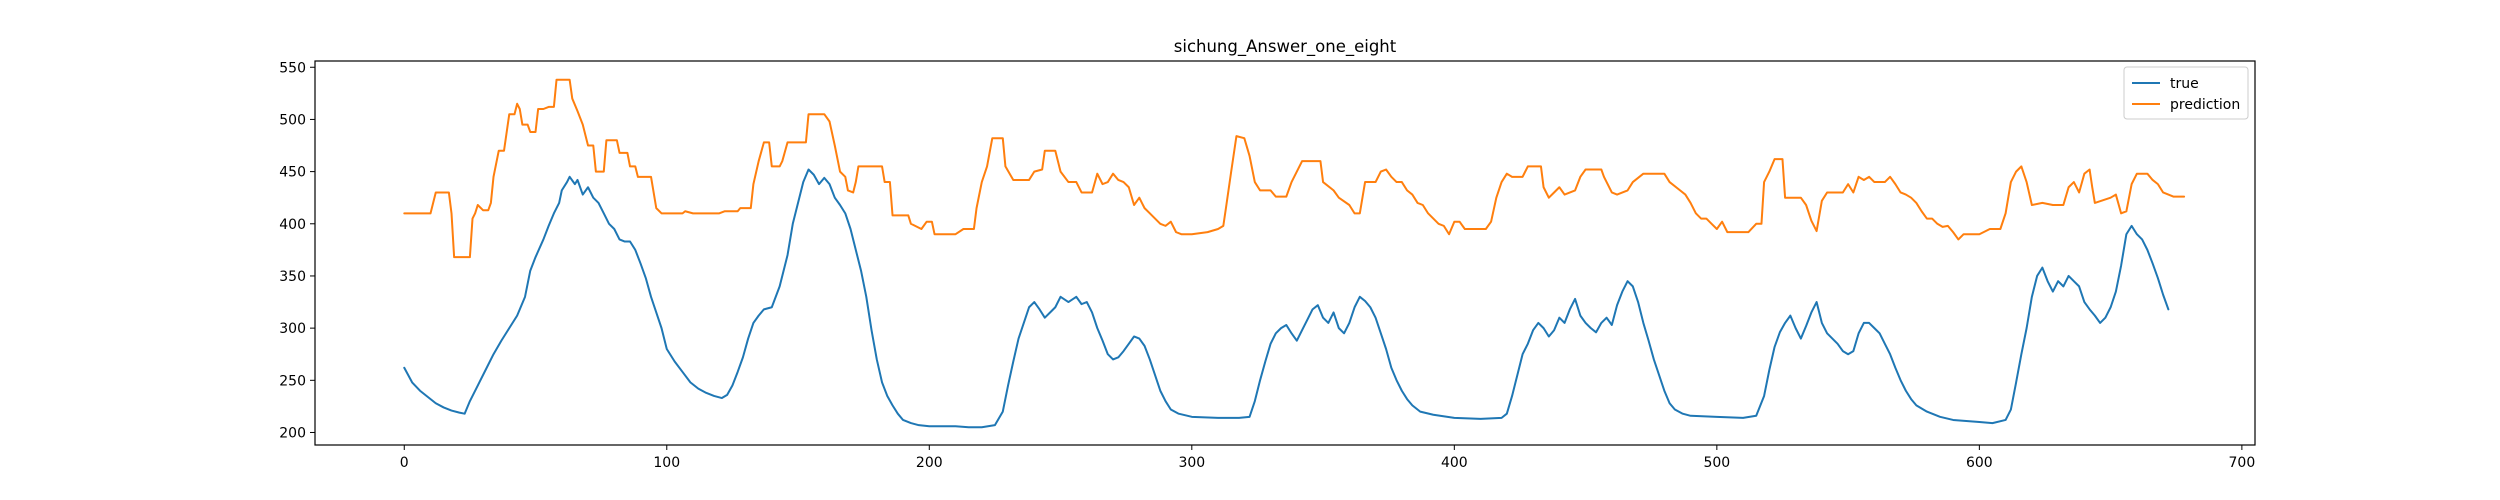 The width and height of the screenshot is (2500, 500). Describe the element at coordinates (292, 68) in the screenshot. I see `y-tick-label: 550` at that location.